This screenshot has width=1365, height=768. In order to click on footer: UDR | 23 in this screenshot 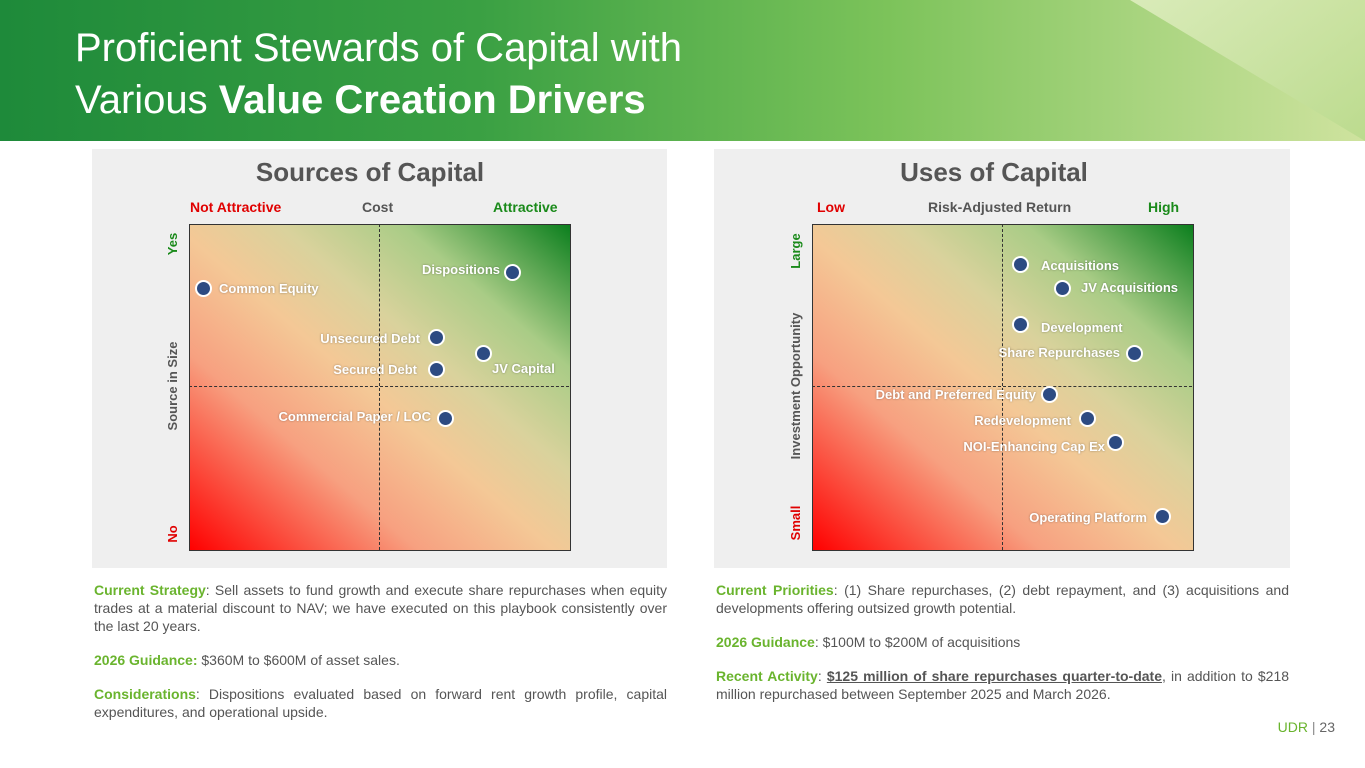, I will do `click(1306, 727)`.